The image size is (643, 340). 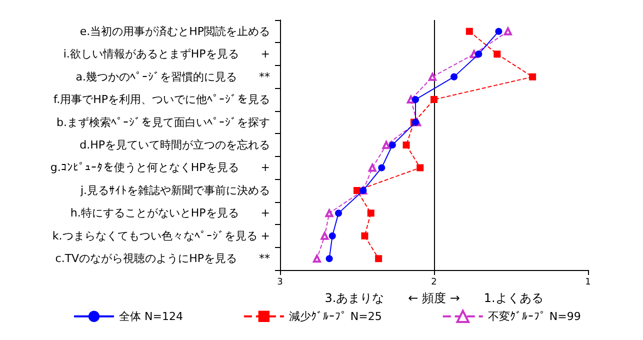 What do you see at coordinates (162, 259) in the screenshot?
I see `y-tick-label: c.TVのながら視聴のようにHPを見る **` at bounding box center [162, 259].